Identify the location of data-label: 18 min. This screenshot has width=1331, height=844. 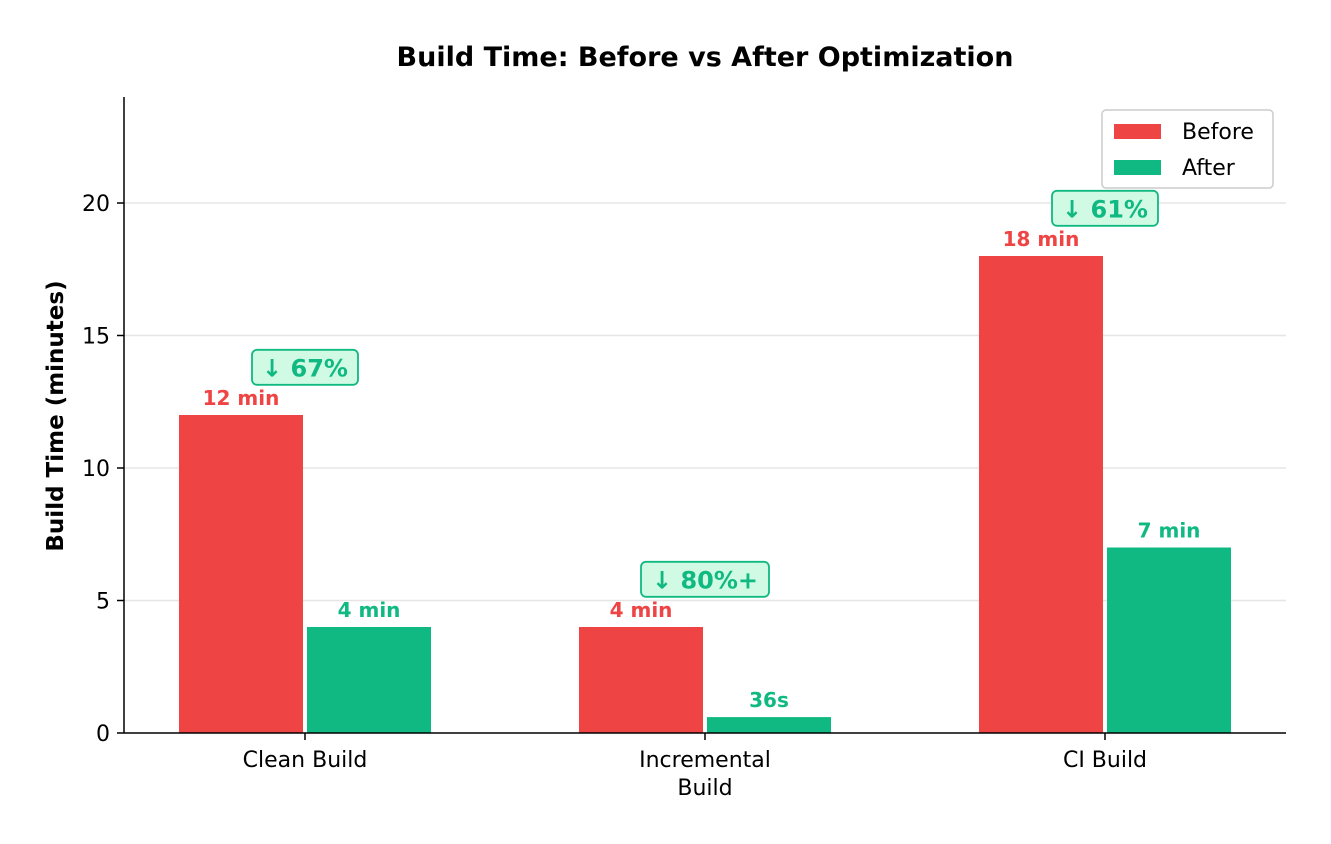
(1041, 239).